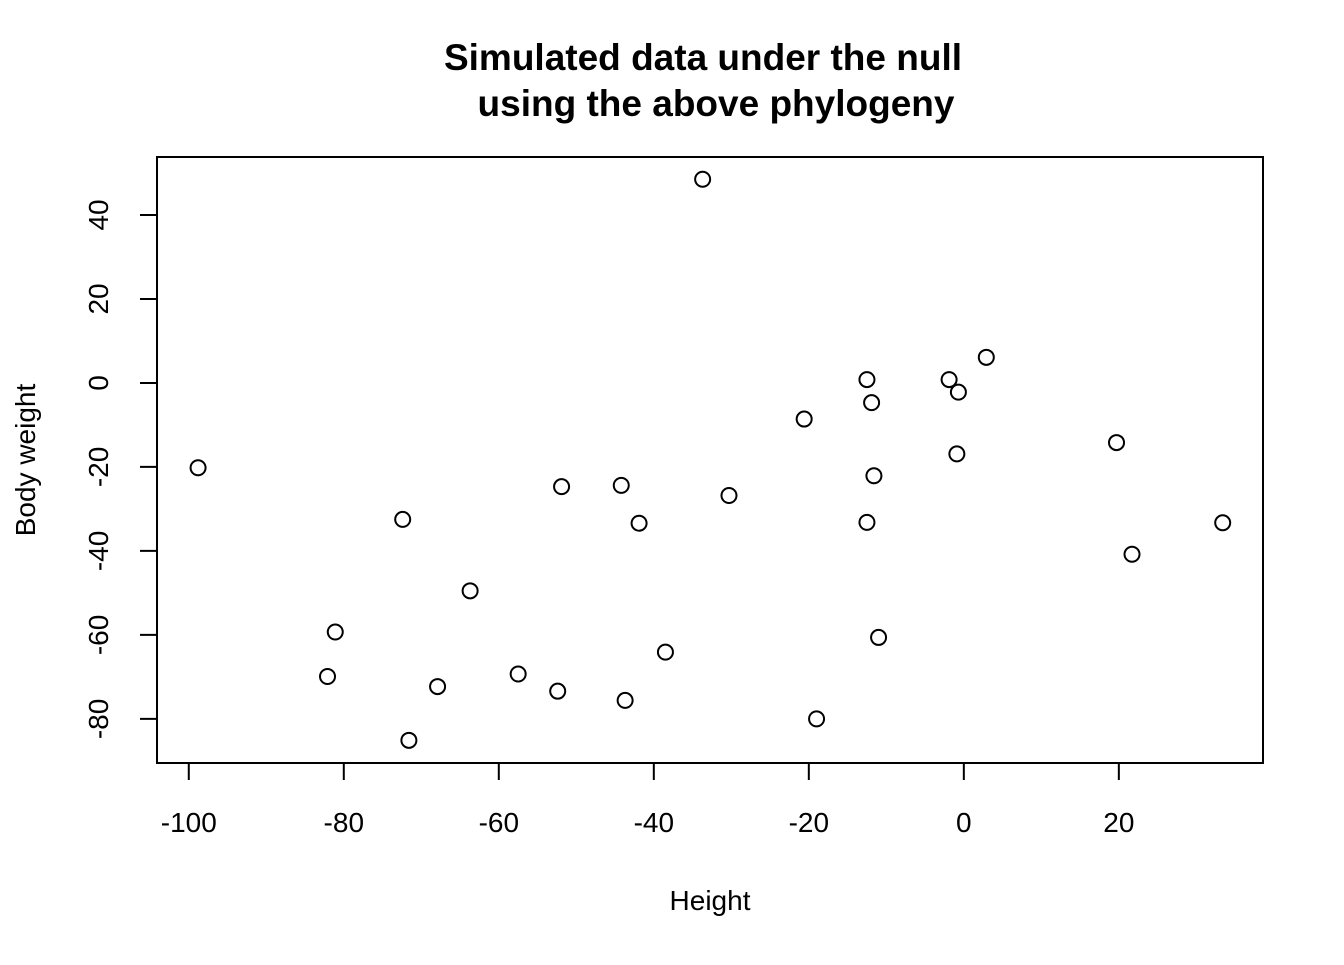 The width and height of the screenshot is (1344, 965). I want to click on x-tick-label: -20, so click(809, 822).